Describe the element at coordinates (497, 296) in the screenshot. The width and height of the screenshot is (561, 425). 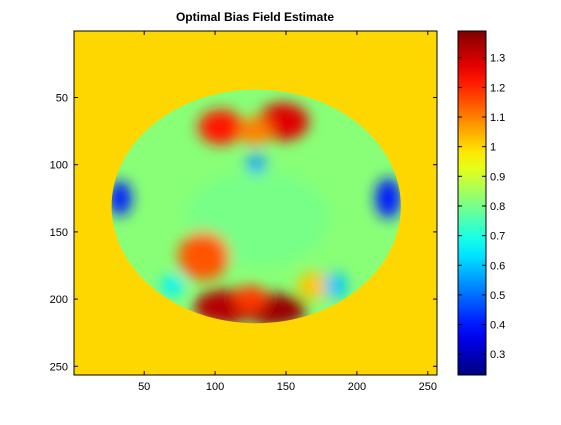
I see `colorbar-tick-label: 0.5` at that location.